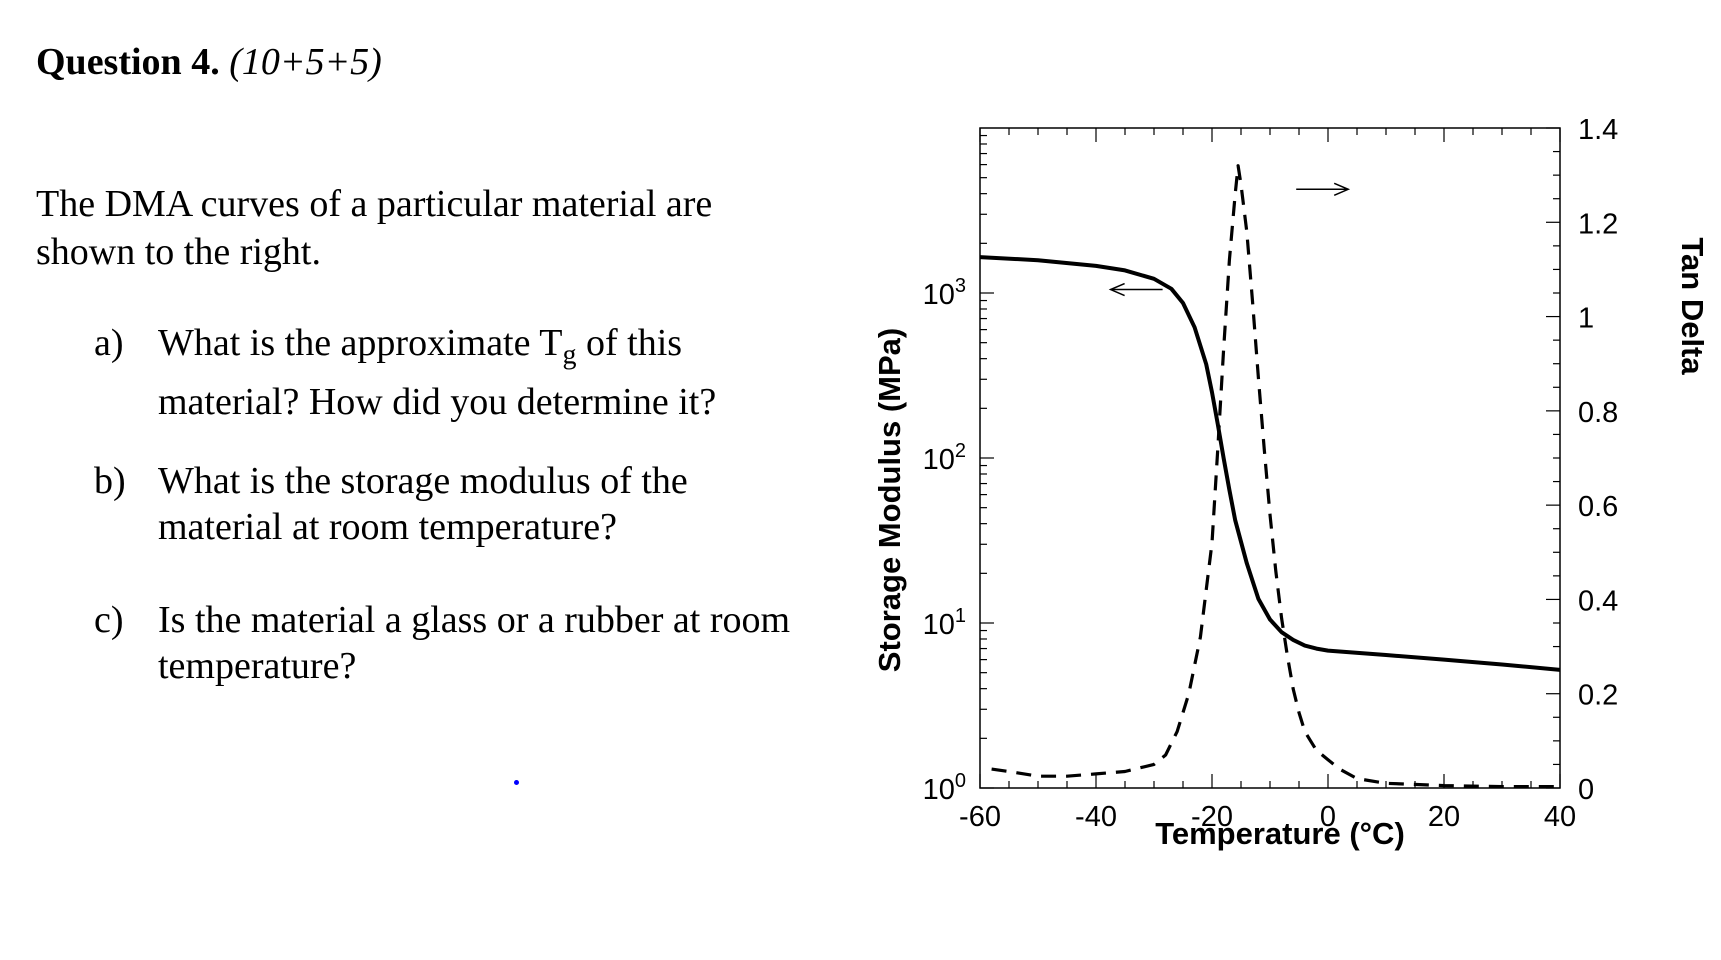  Describe the element at coordinates (1096, 817) in the screenshot. I see `x-tick-label: -40` at that location.